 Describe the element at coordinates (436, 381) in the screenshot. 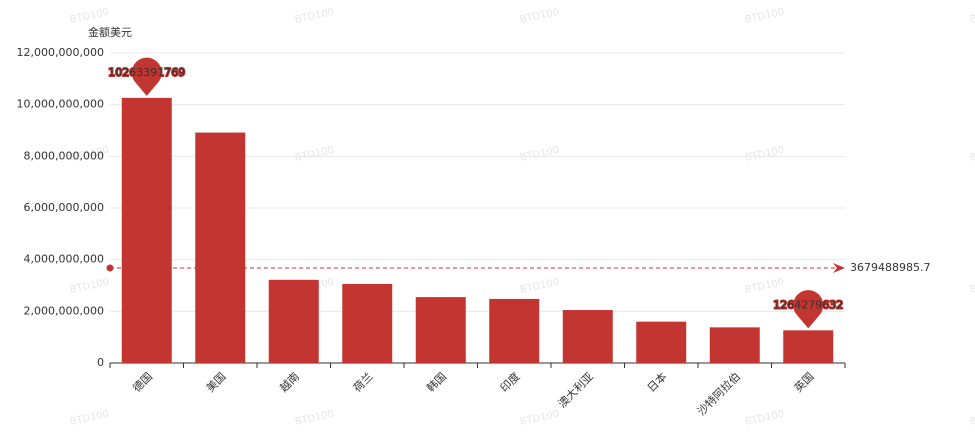

I see `x-tick-label: 韩国` at that location.